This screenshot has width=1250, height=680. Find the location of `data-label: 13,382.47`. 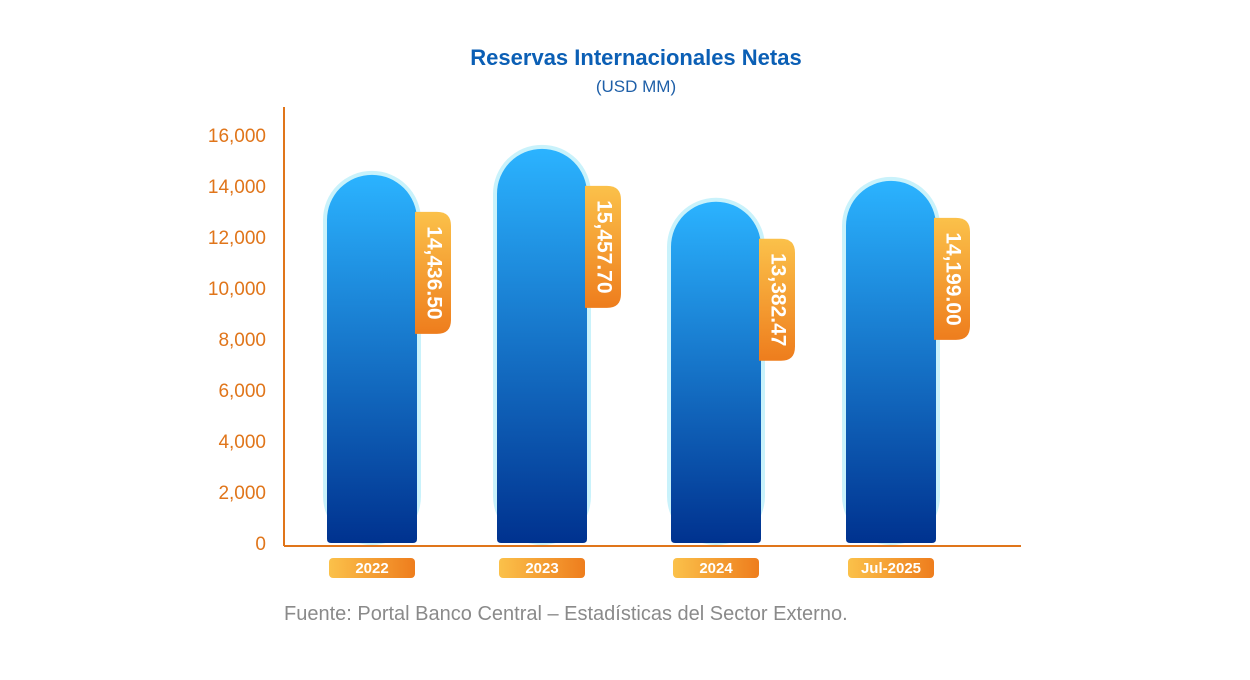

data-label: 13,382.47 is located at coordinates (777, 299).